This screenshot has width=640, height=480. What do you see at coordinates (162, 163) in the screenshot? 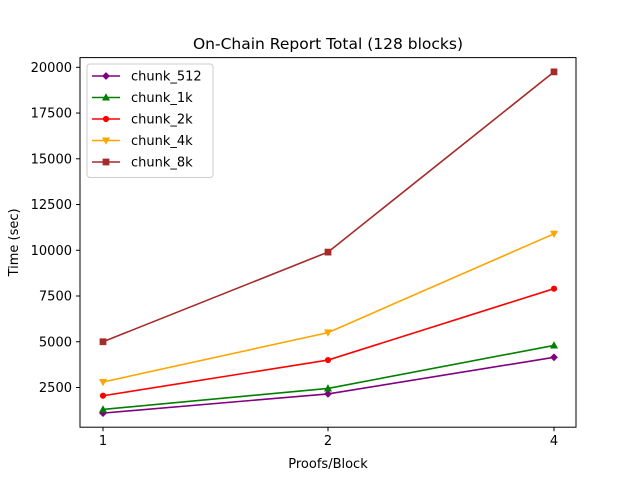
I see `legend-label: chunk_8k` at bounding box center [162, 163].